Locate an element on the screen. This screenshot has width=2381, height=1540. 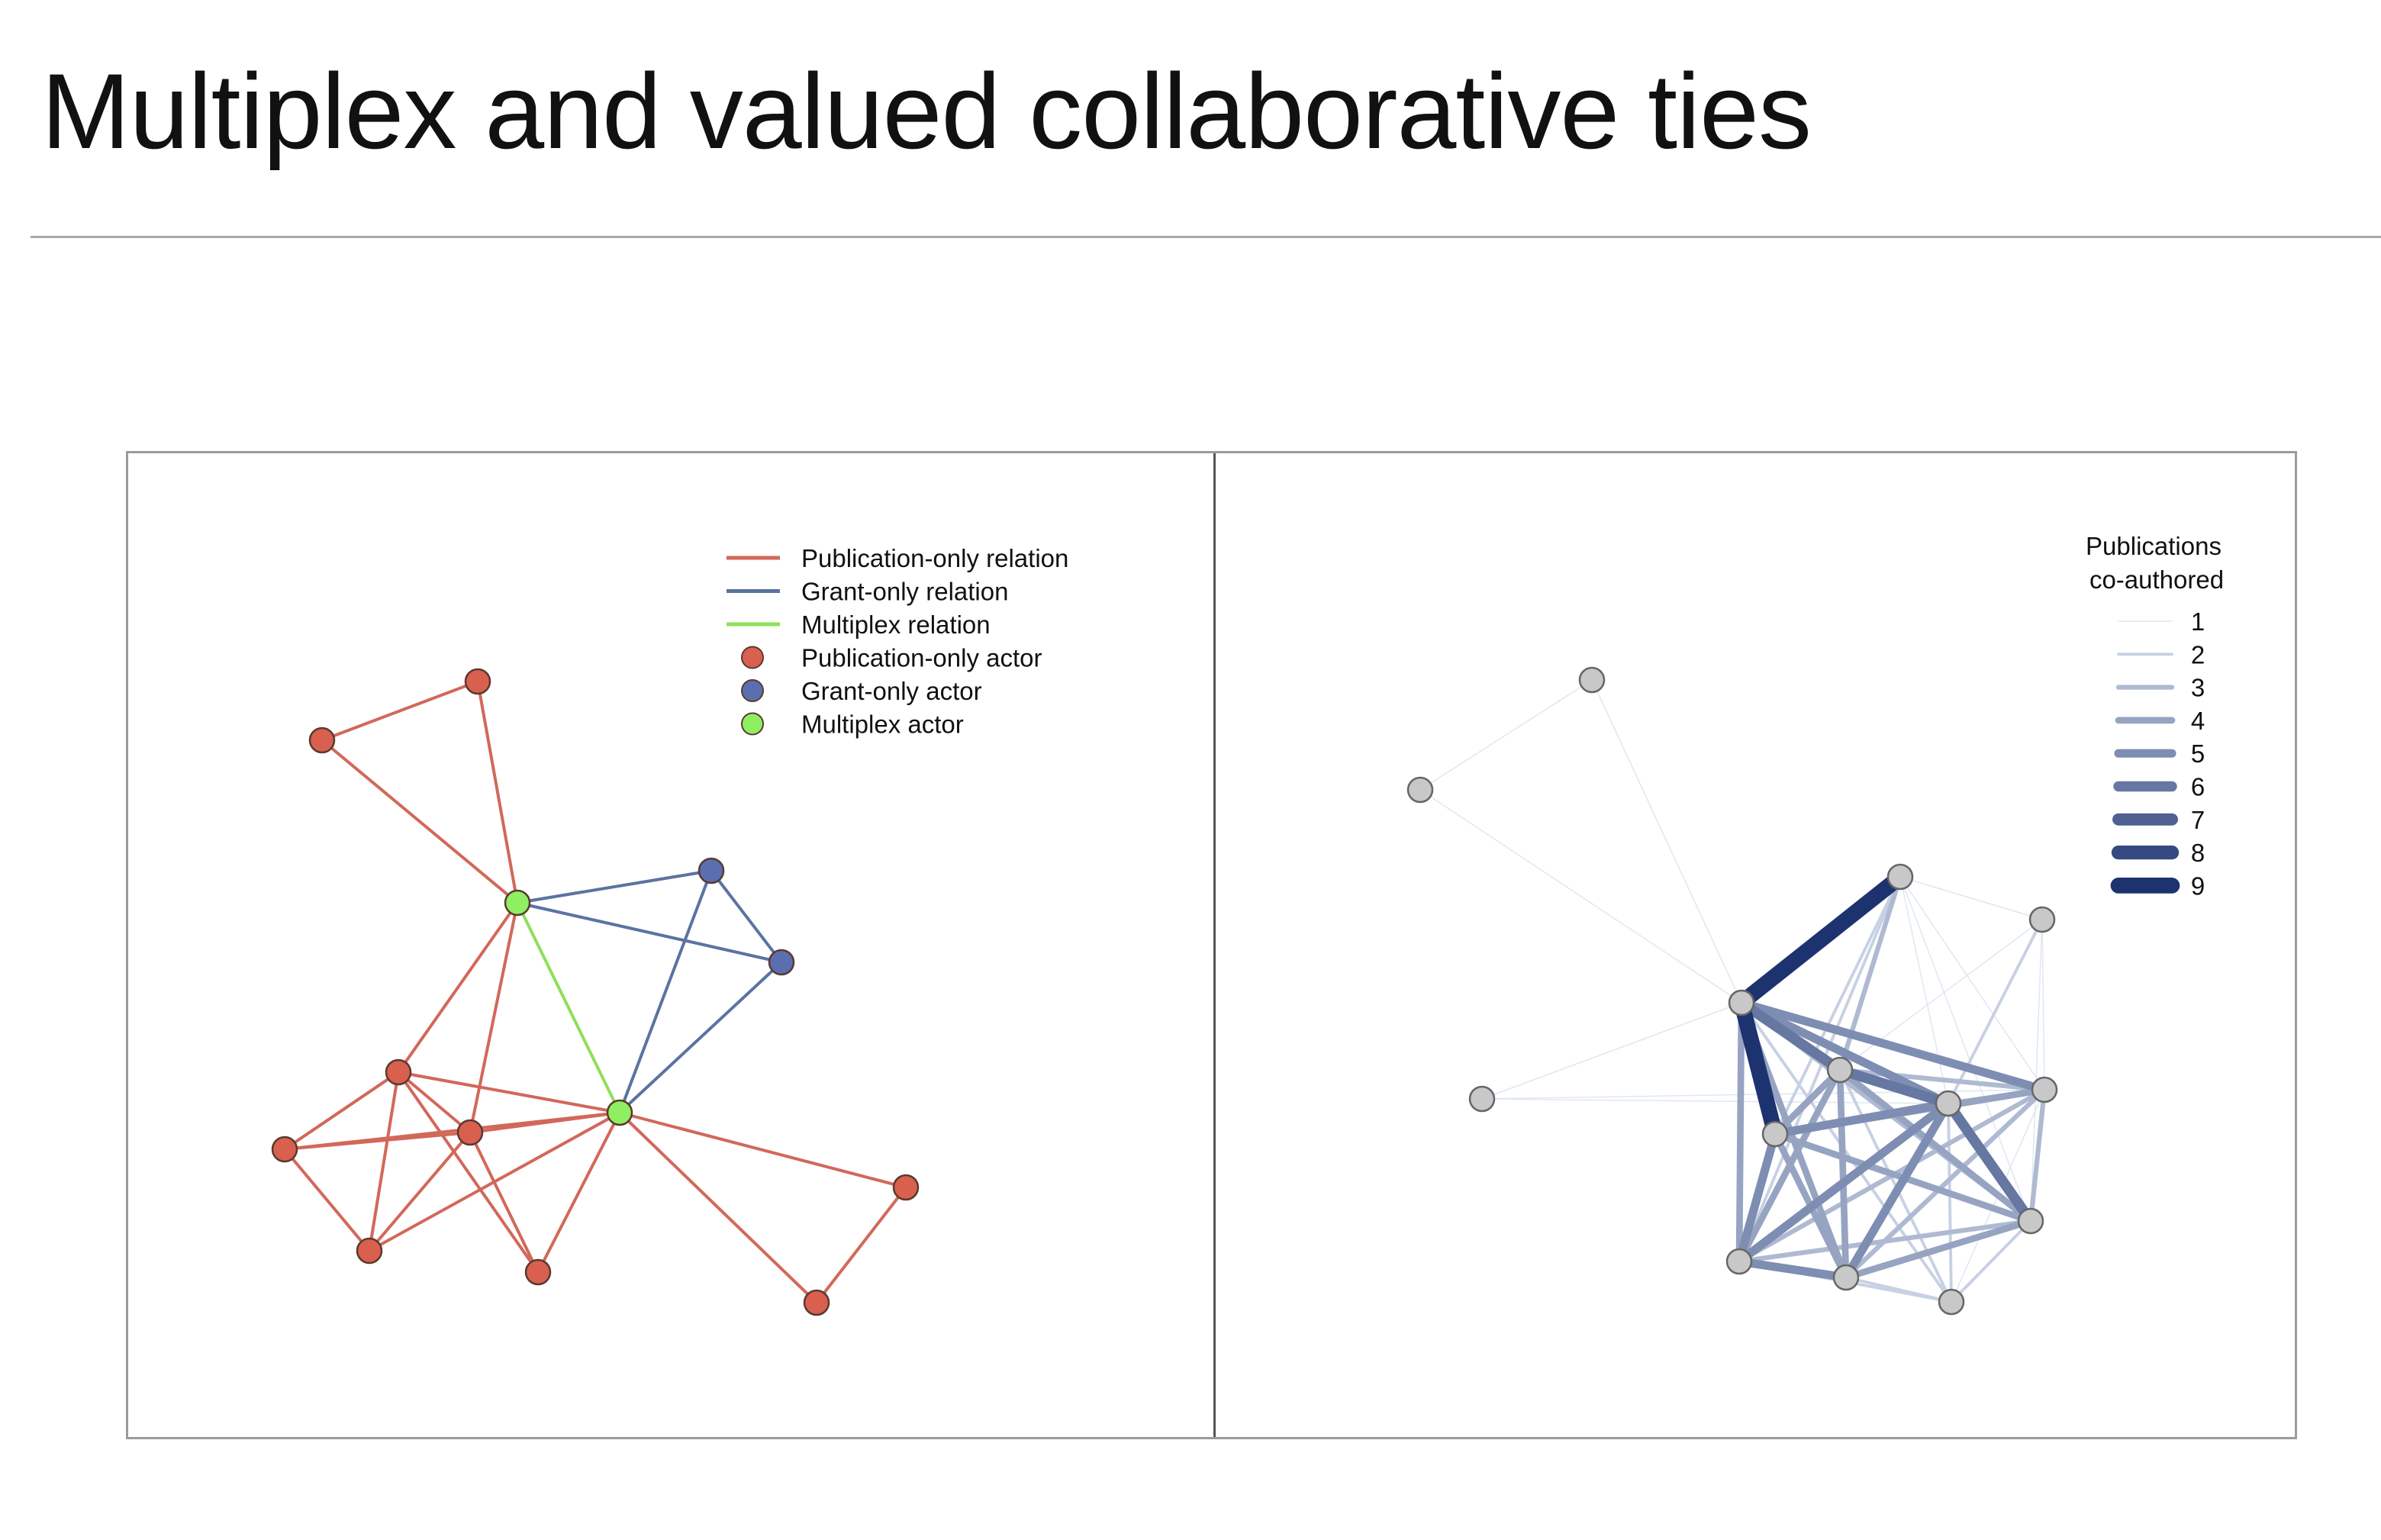
right-edge-E-H is located at coordinates (1845, 1053).